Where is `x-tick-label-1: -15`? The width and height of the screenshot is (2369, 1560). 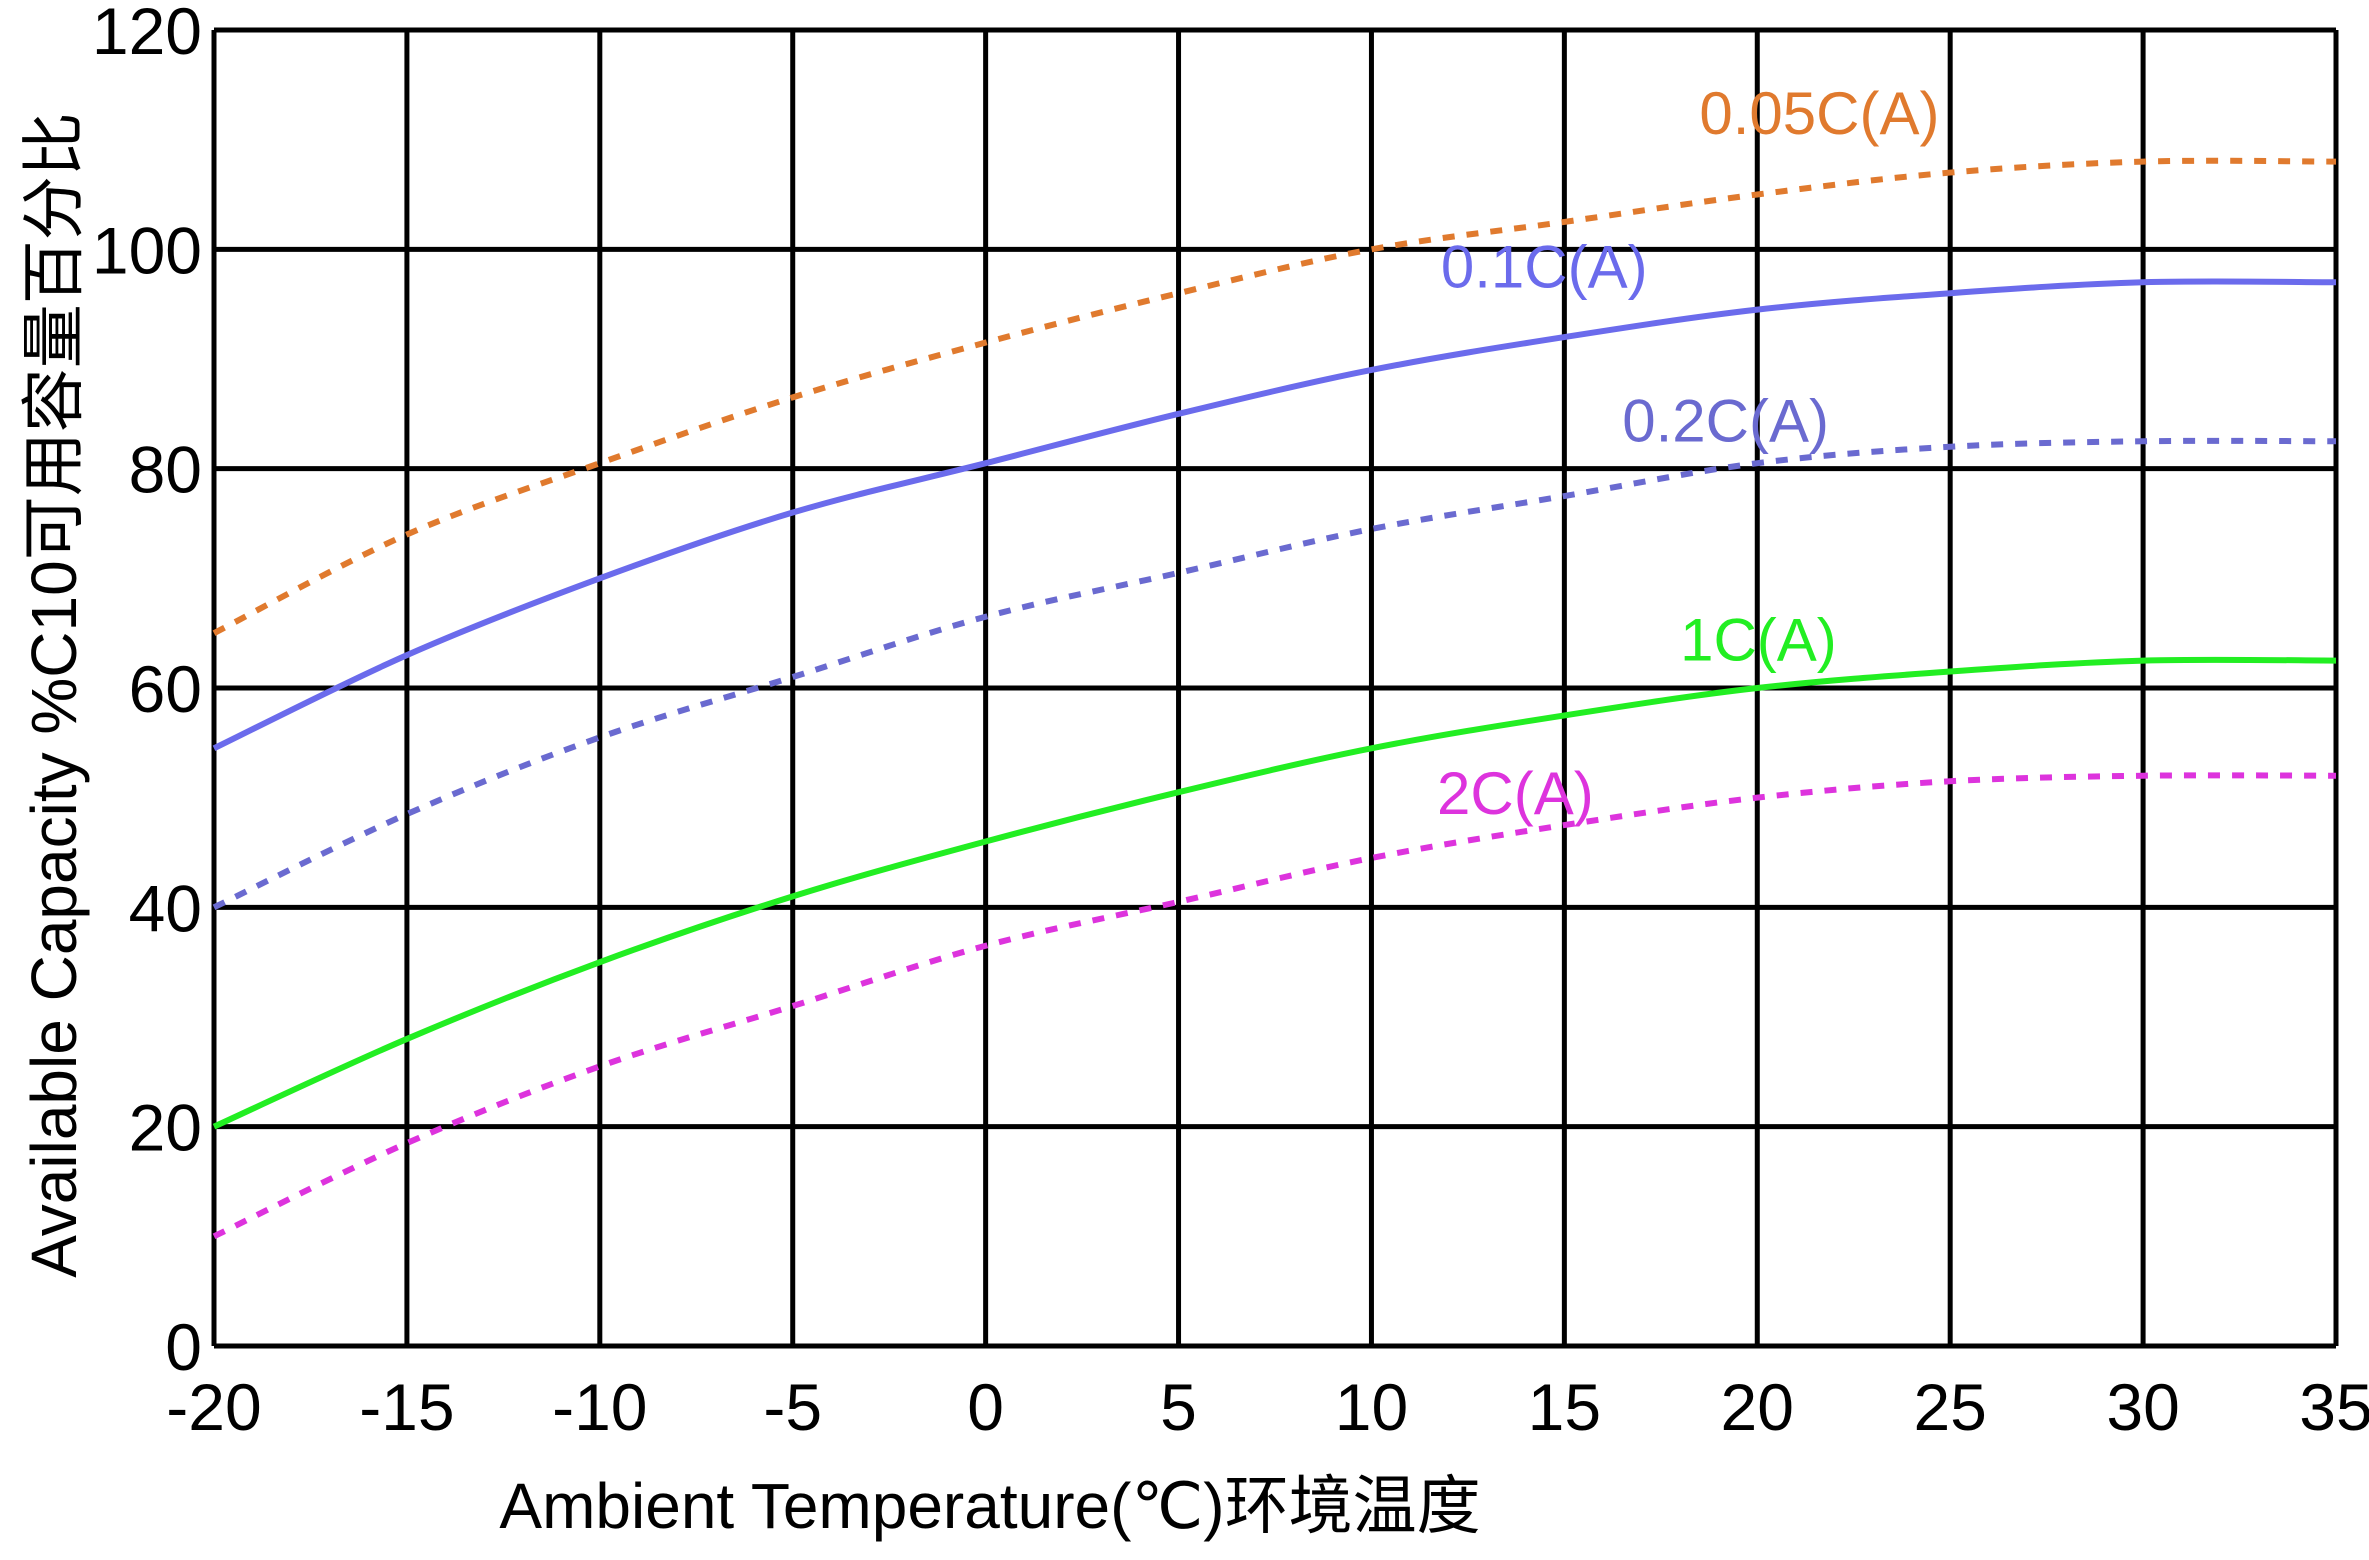
x-tick-label-1: -15 is located at coordinates (406, 1407).